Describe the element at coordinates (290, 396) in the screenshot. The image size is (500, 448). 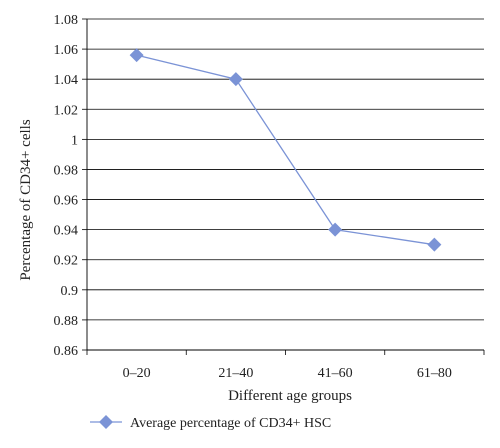
I see `x-axis-label: Different age groups` at that location.